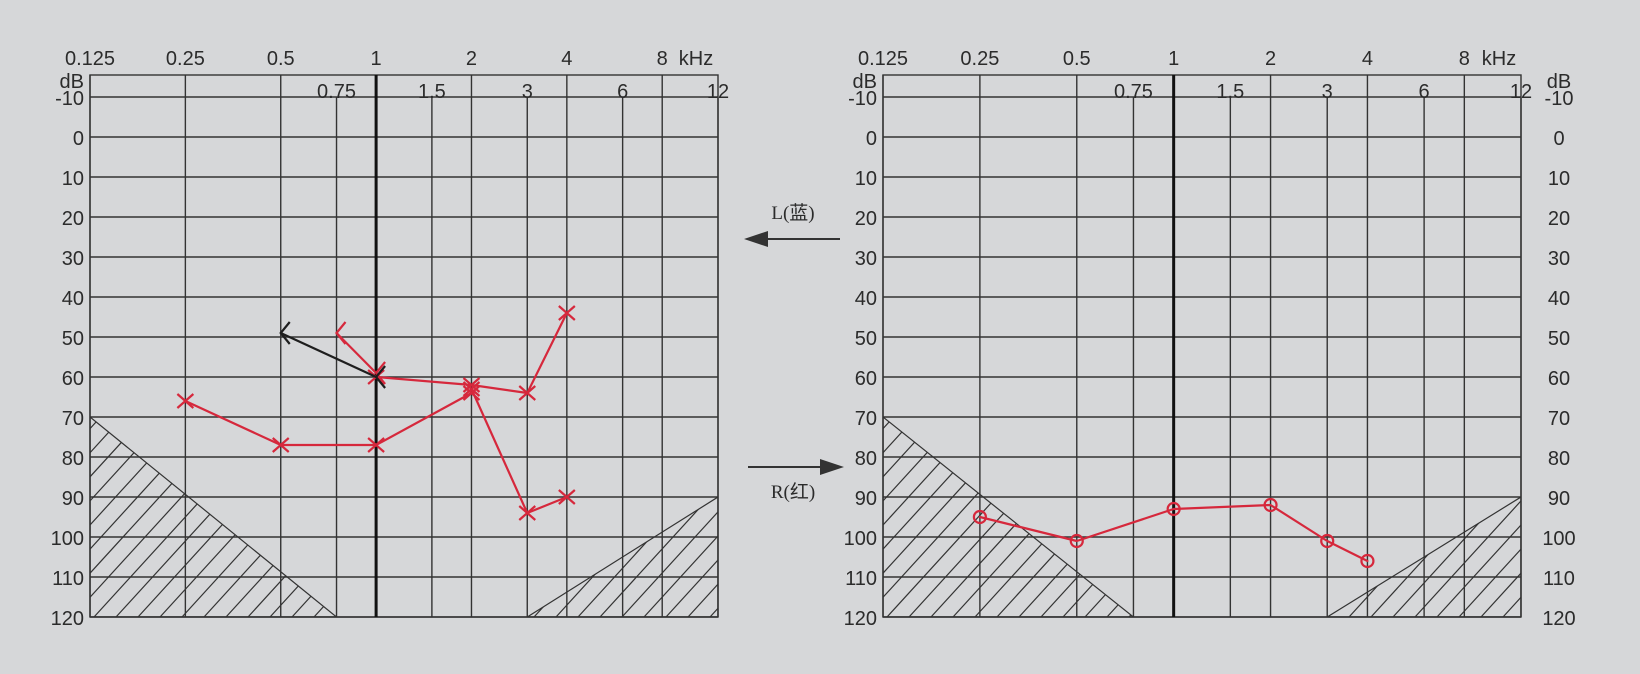  What do you see at coordinates (793, 492) in the screenshot?
I see `right-ear-label: R(红)` at bounding box center [793, 492].